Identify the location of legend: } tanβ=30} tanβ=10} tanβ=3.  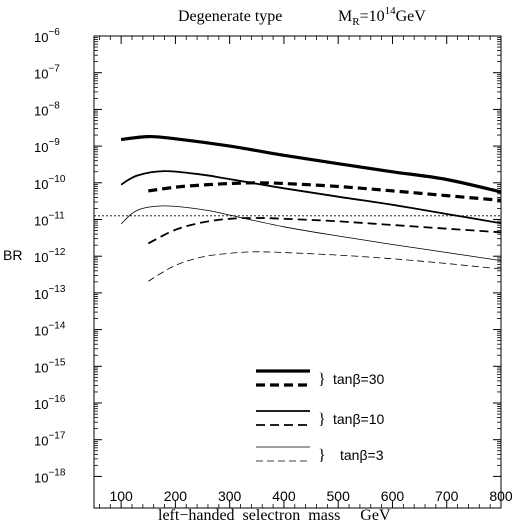
(320, 416).